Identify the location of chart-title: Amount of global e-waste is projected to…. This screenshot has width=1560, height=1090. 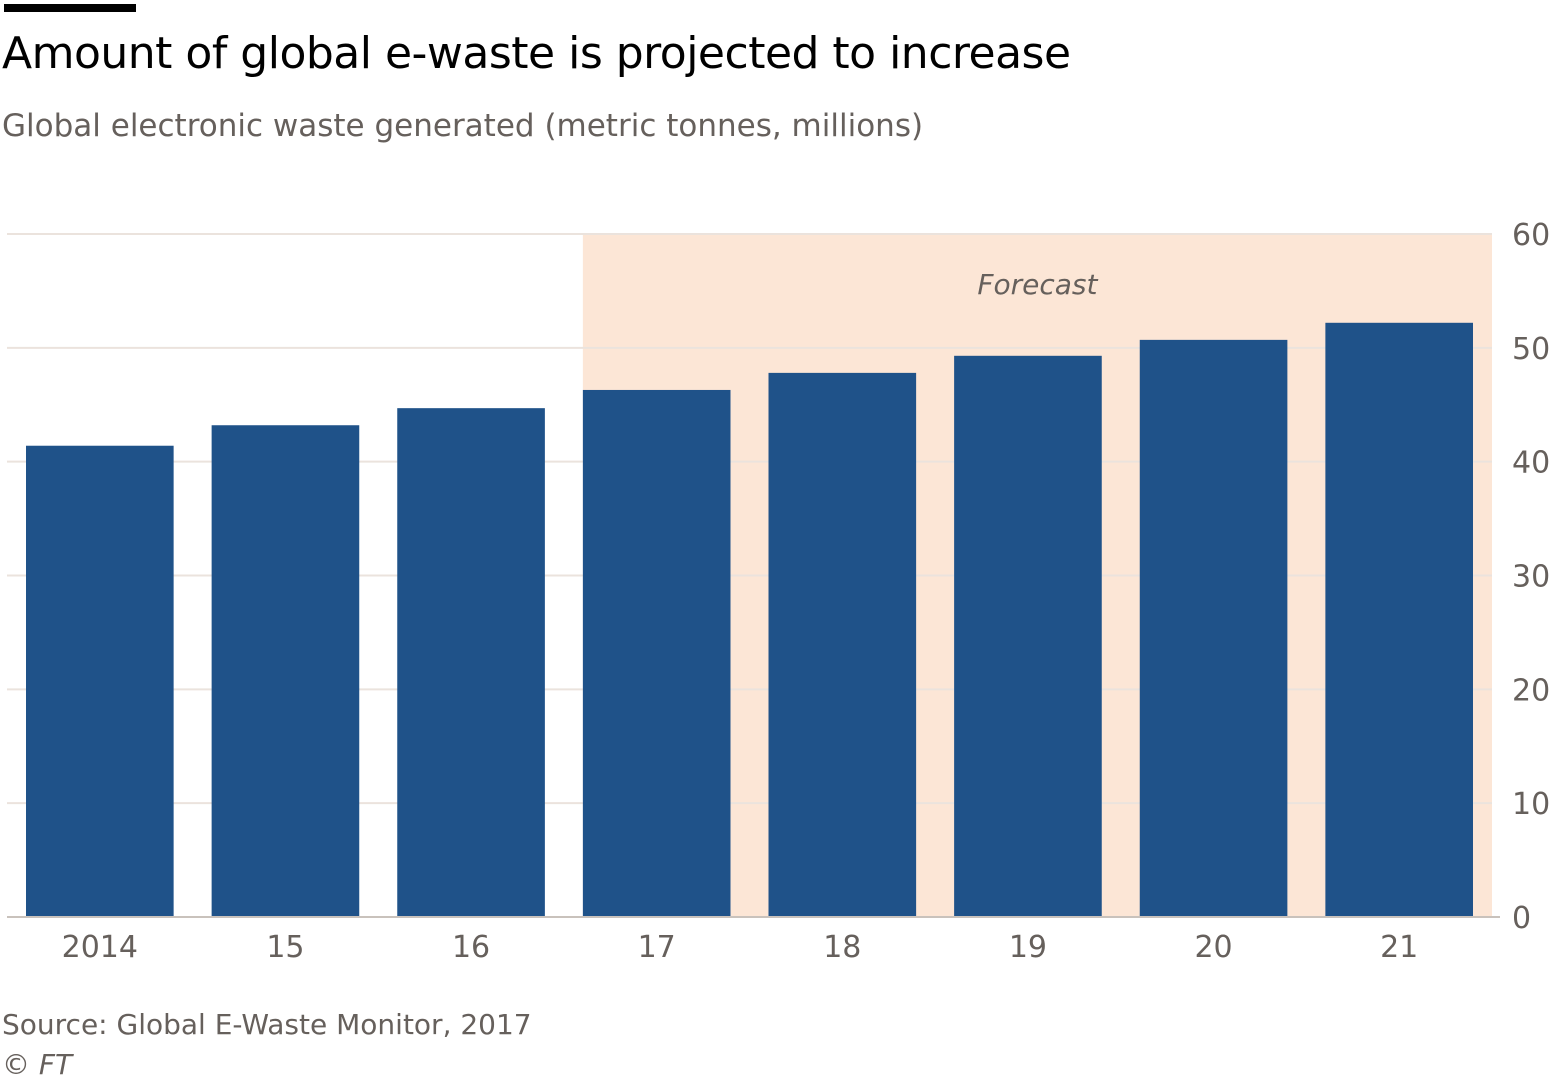
(536, 53).